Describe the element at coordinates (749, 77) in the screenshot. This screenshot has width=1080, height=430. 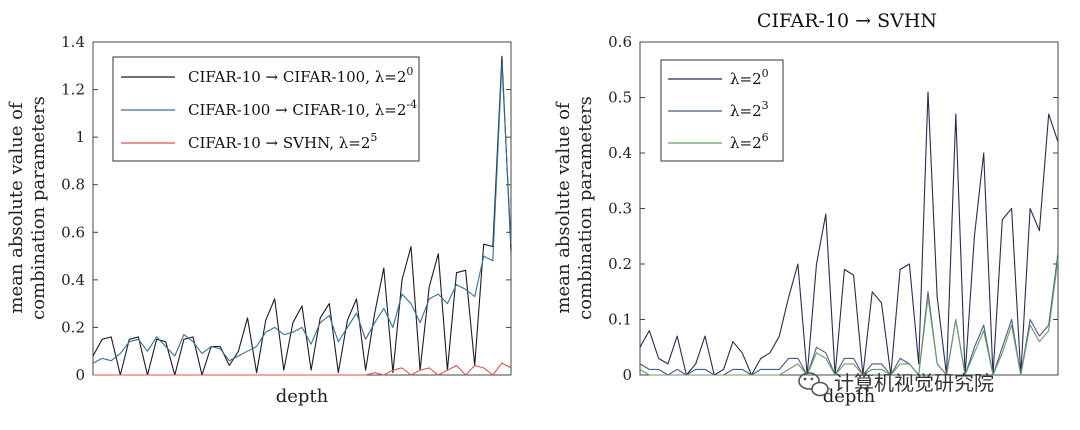
I see `right-legend-label-1: λ=20` at that location.